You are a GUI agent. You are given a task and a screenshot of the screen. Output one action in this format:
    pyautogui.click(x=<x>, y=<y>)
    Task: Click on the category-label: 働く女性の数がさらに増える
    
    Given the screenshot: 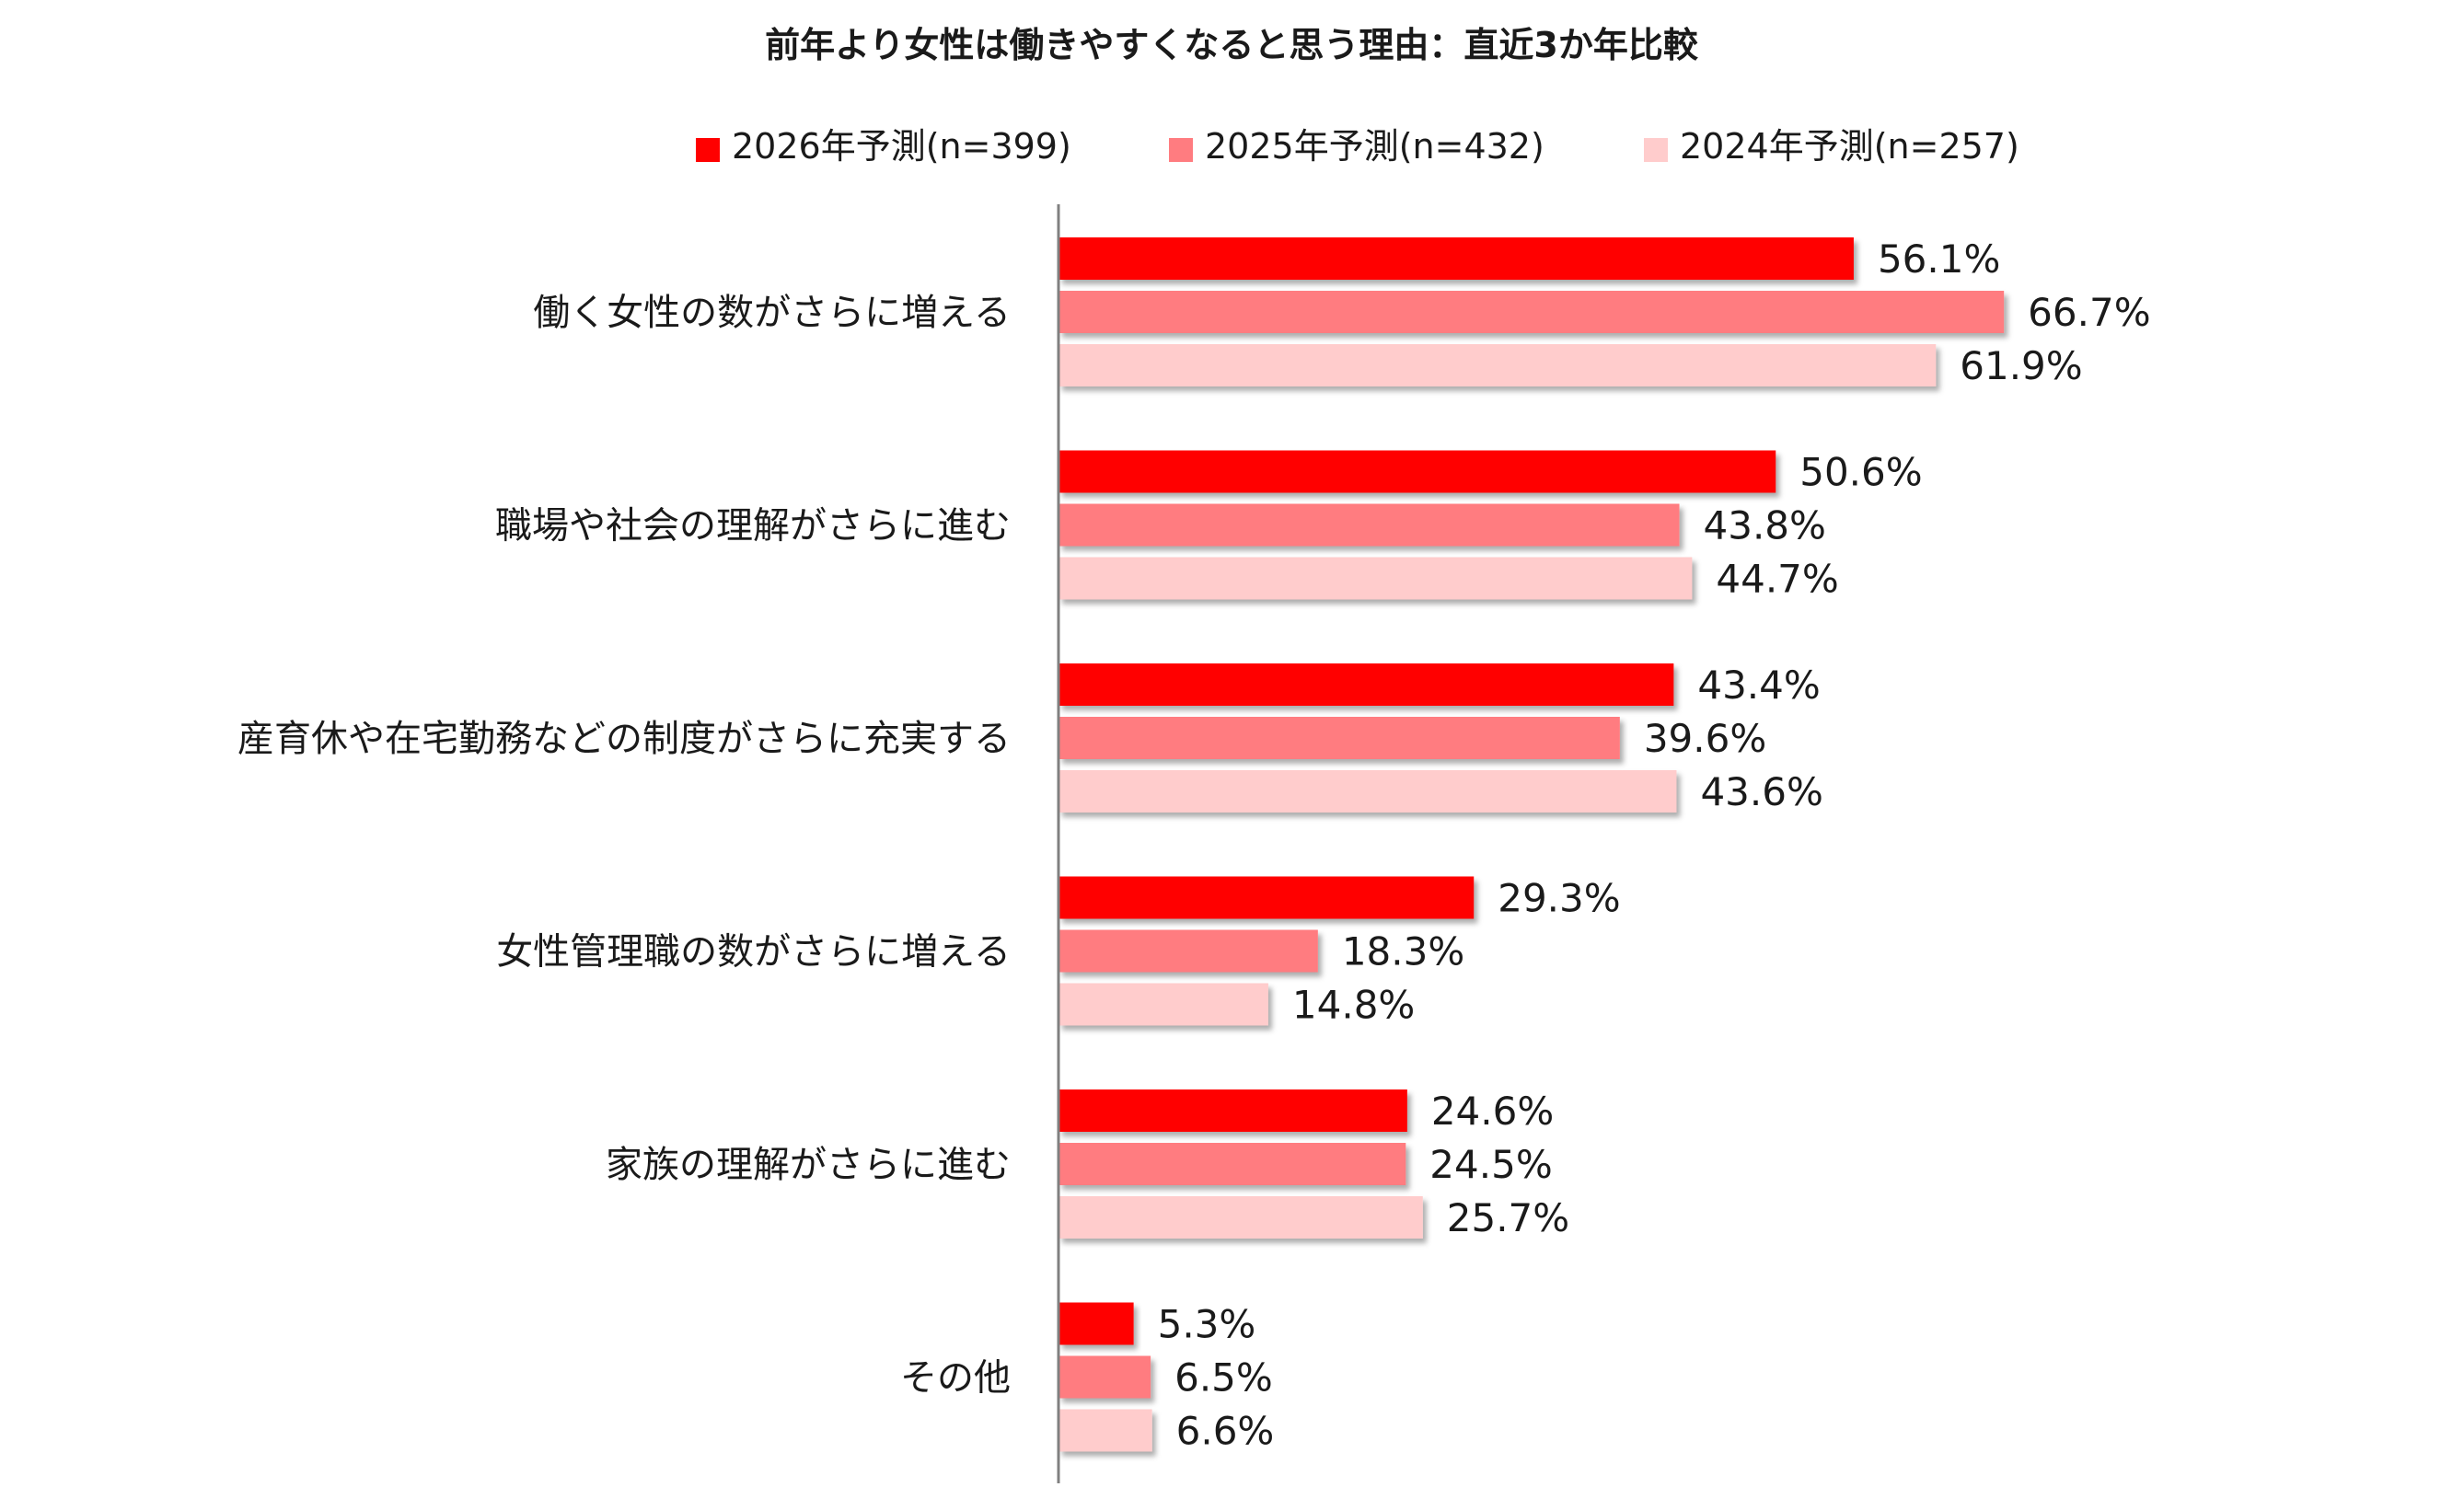 What is the action you would take?
    pyautogui.click(x=772, y=313)
    